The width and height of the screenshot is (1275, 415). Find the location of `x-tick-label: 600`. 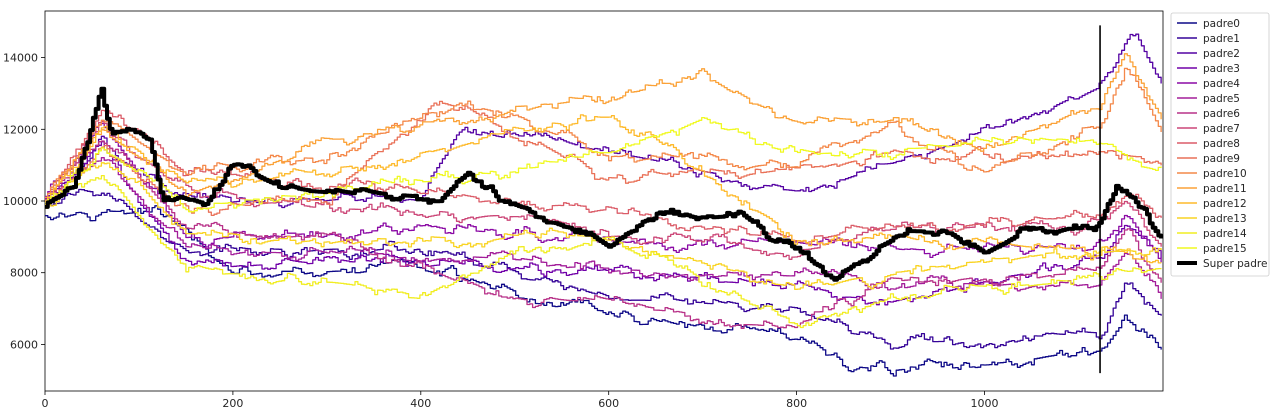

x-tick-label: 600 is located at coordinates (608, 403).